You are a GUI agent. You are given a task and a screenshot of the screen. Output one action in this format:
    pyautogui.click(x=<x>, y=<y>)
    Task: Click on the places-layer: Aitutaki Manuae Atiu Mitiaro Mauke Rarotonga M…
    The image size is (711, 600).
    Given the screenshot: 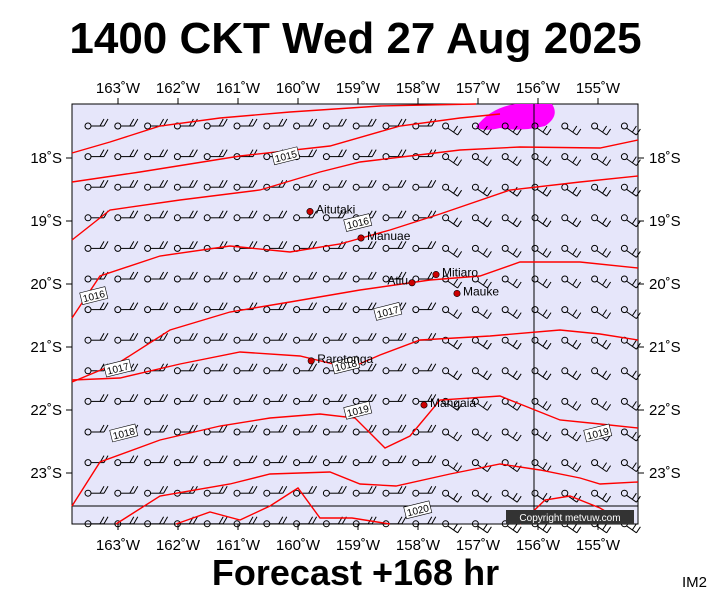 What is the action you would take?
    pyautogui.click(x=402, y=306)
    